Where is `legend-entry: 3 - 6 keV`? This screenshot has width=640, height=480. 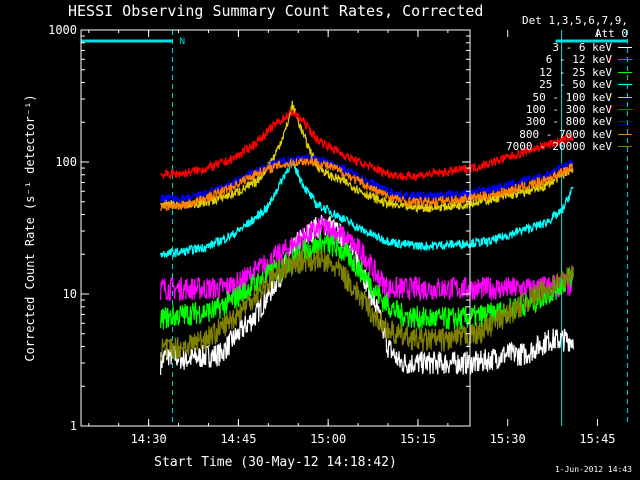 legend-entry: 3 - 6 keV is located at coordinates (561, 47).